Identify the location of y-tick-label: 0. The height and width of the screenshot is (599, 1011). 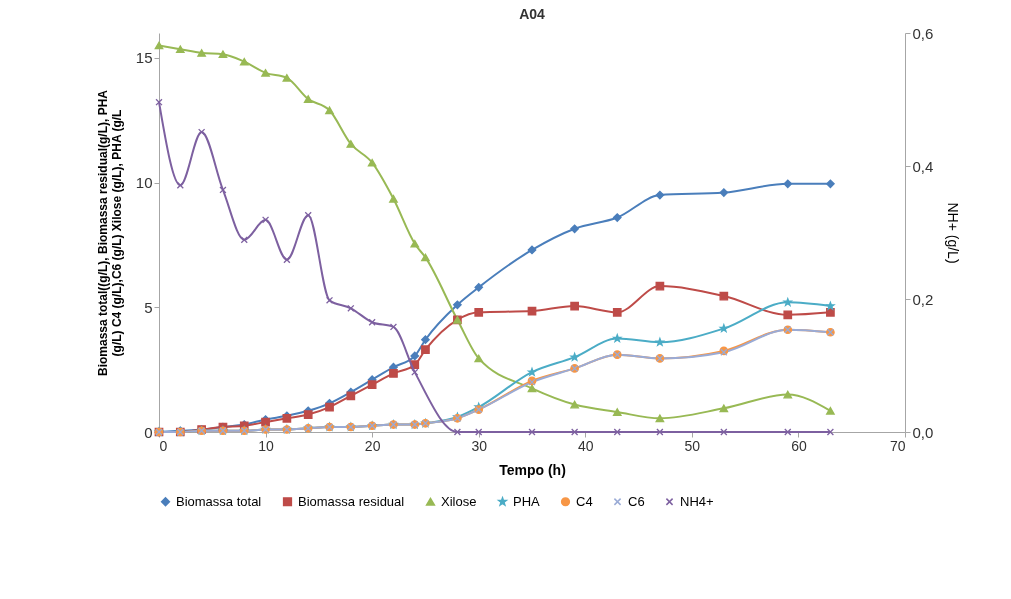
(148, 432).